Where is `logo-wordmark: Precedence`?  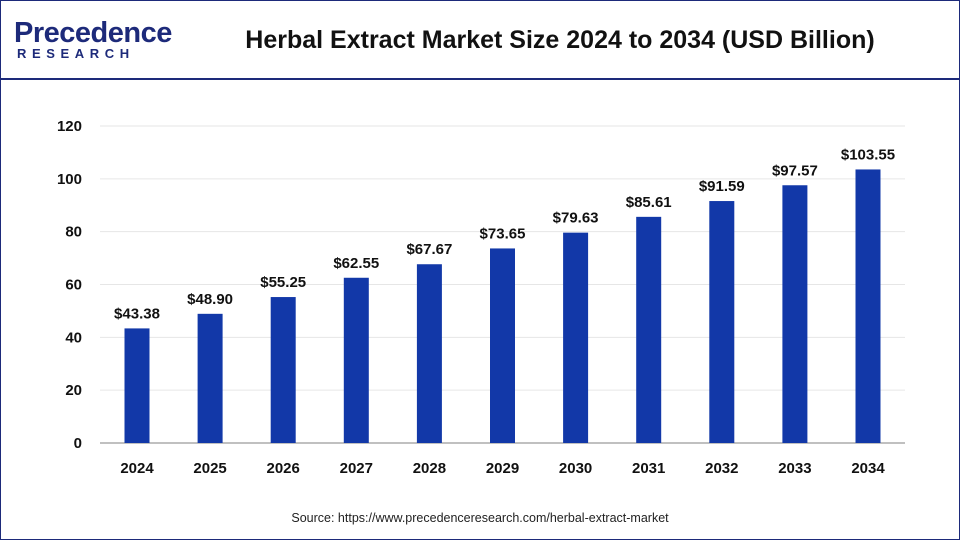 logo-wordmark: Precedence is located at coordinates (93, 33).